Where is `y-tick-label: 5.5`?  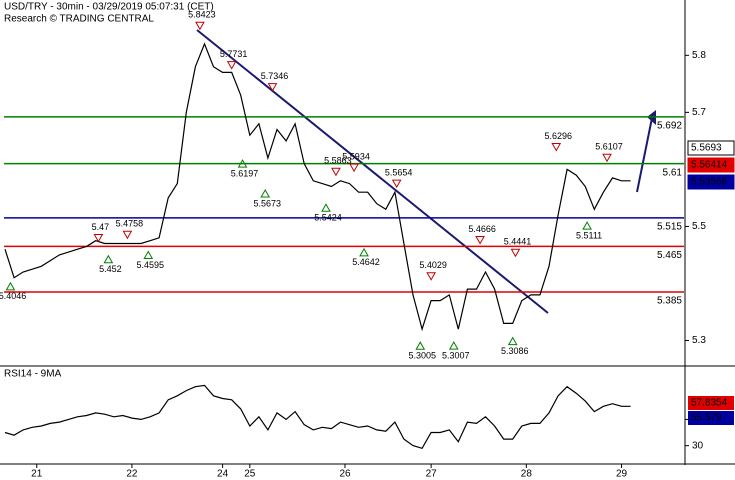 y-tick-label: 5.5 is located at coordinates (699, 226).